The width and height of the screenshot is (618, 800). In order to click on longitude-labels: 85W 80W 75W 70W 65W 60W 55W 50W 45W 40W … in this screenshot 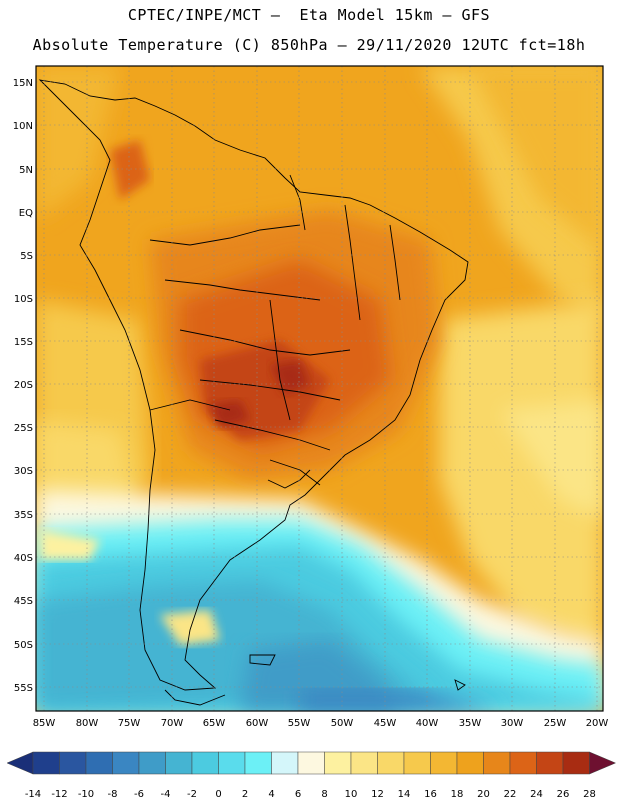, I will do `click(321, 723)`.